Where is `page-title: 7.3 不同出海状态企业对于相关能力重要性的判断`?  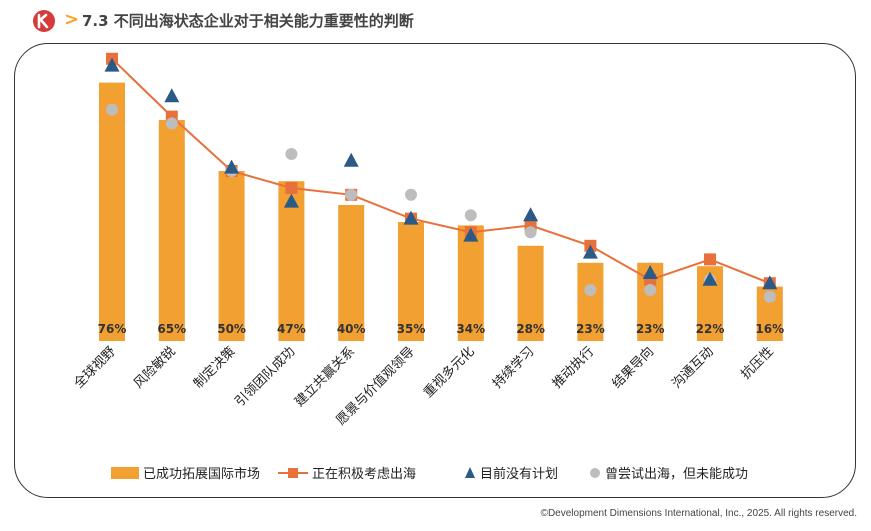
page-title: 7.3 不同出海状态企业对于相关能力重要性的判断 is located at coordinates (248, 21).